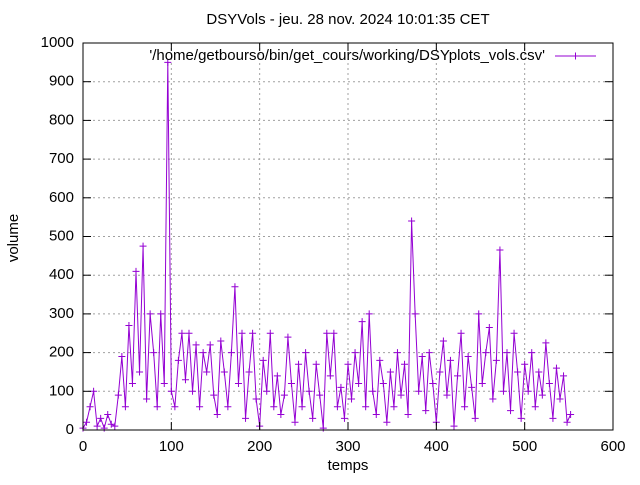 Image resolution: width=640 pixels, height=485 pixels. What do you see at coordinates (524, 446) in the screenshot?
I see `x-tick-label: 500` at bounding box center [524, 446].